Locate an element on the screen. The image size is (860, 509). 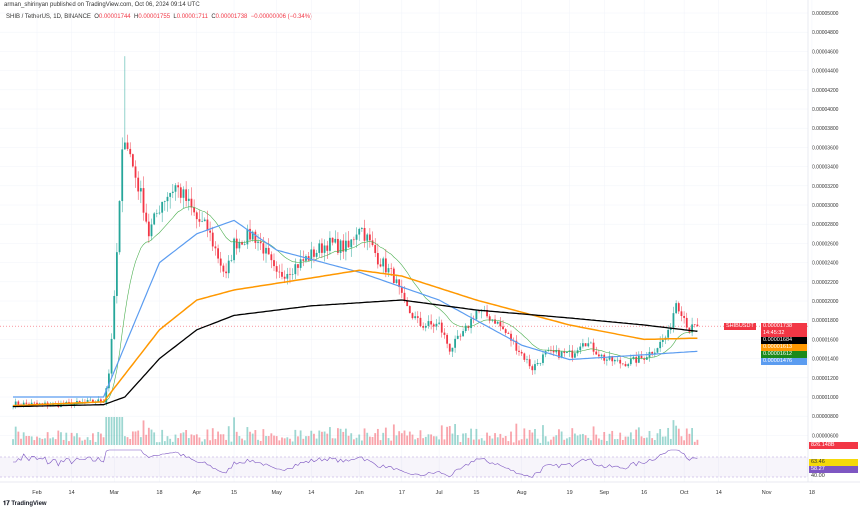
y-tick-label: 0.00003800 is located at coordinates (825, 129).